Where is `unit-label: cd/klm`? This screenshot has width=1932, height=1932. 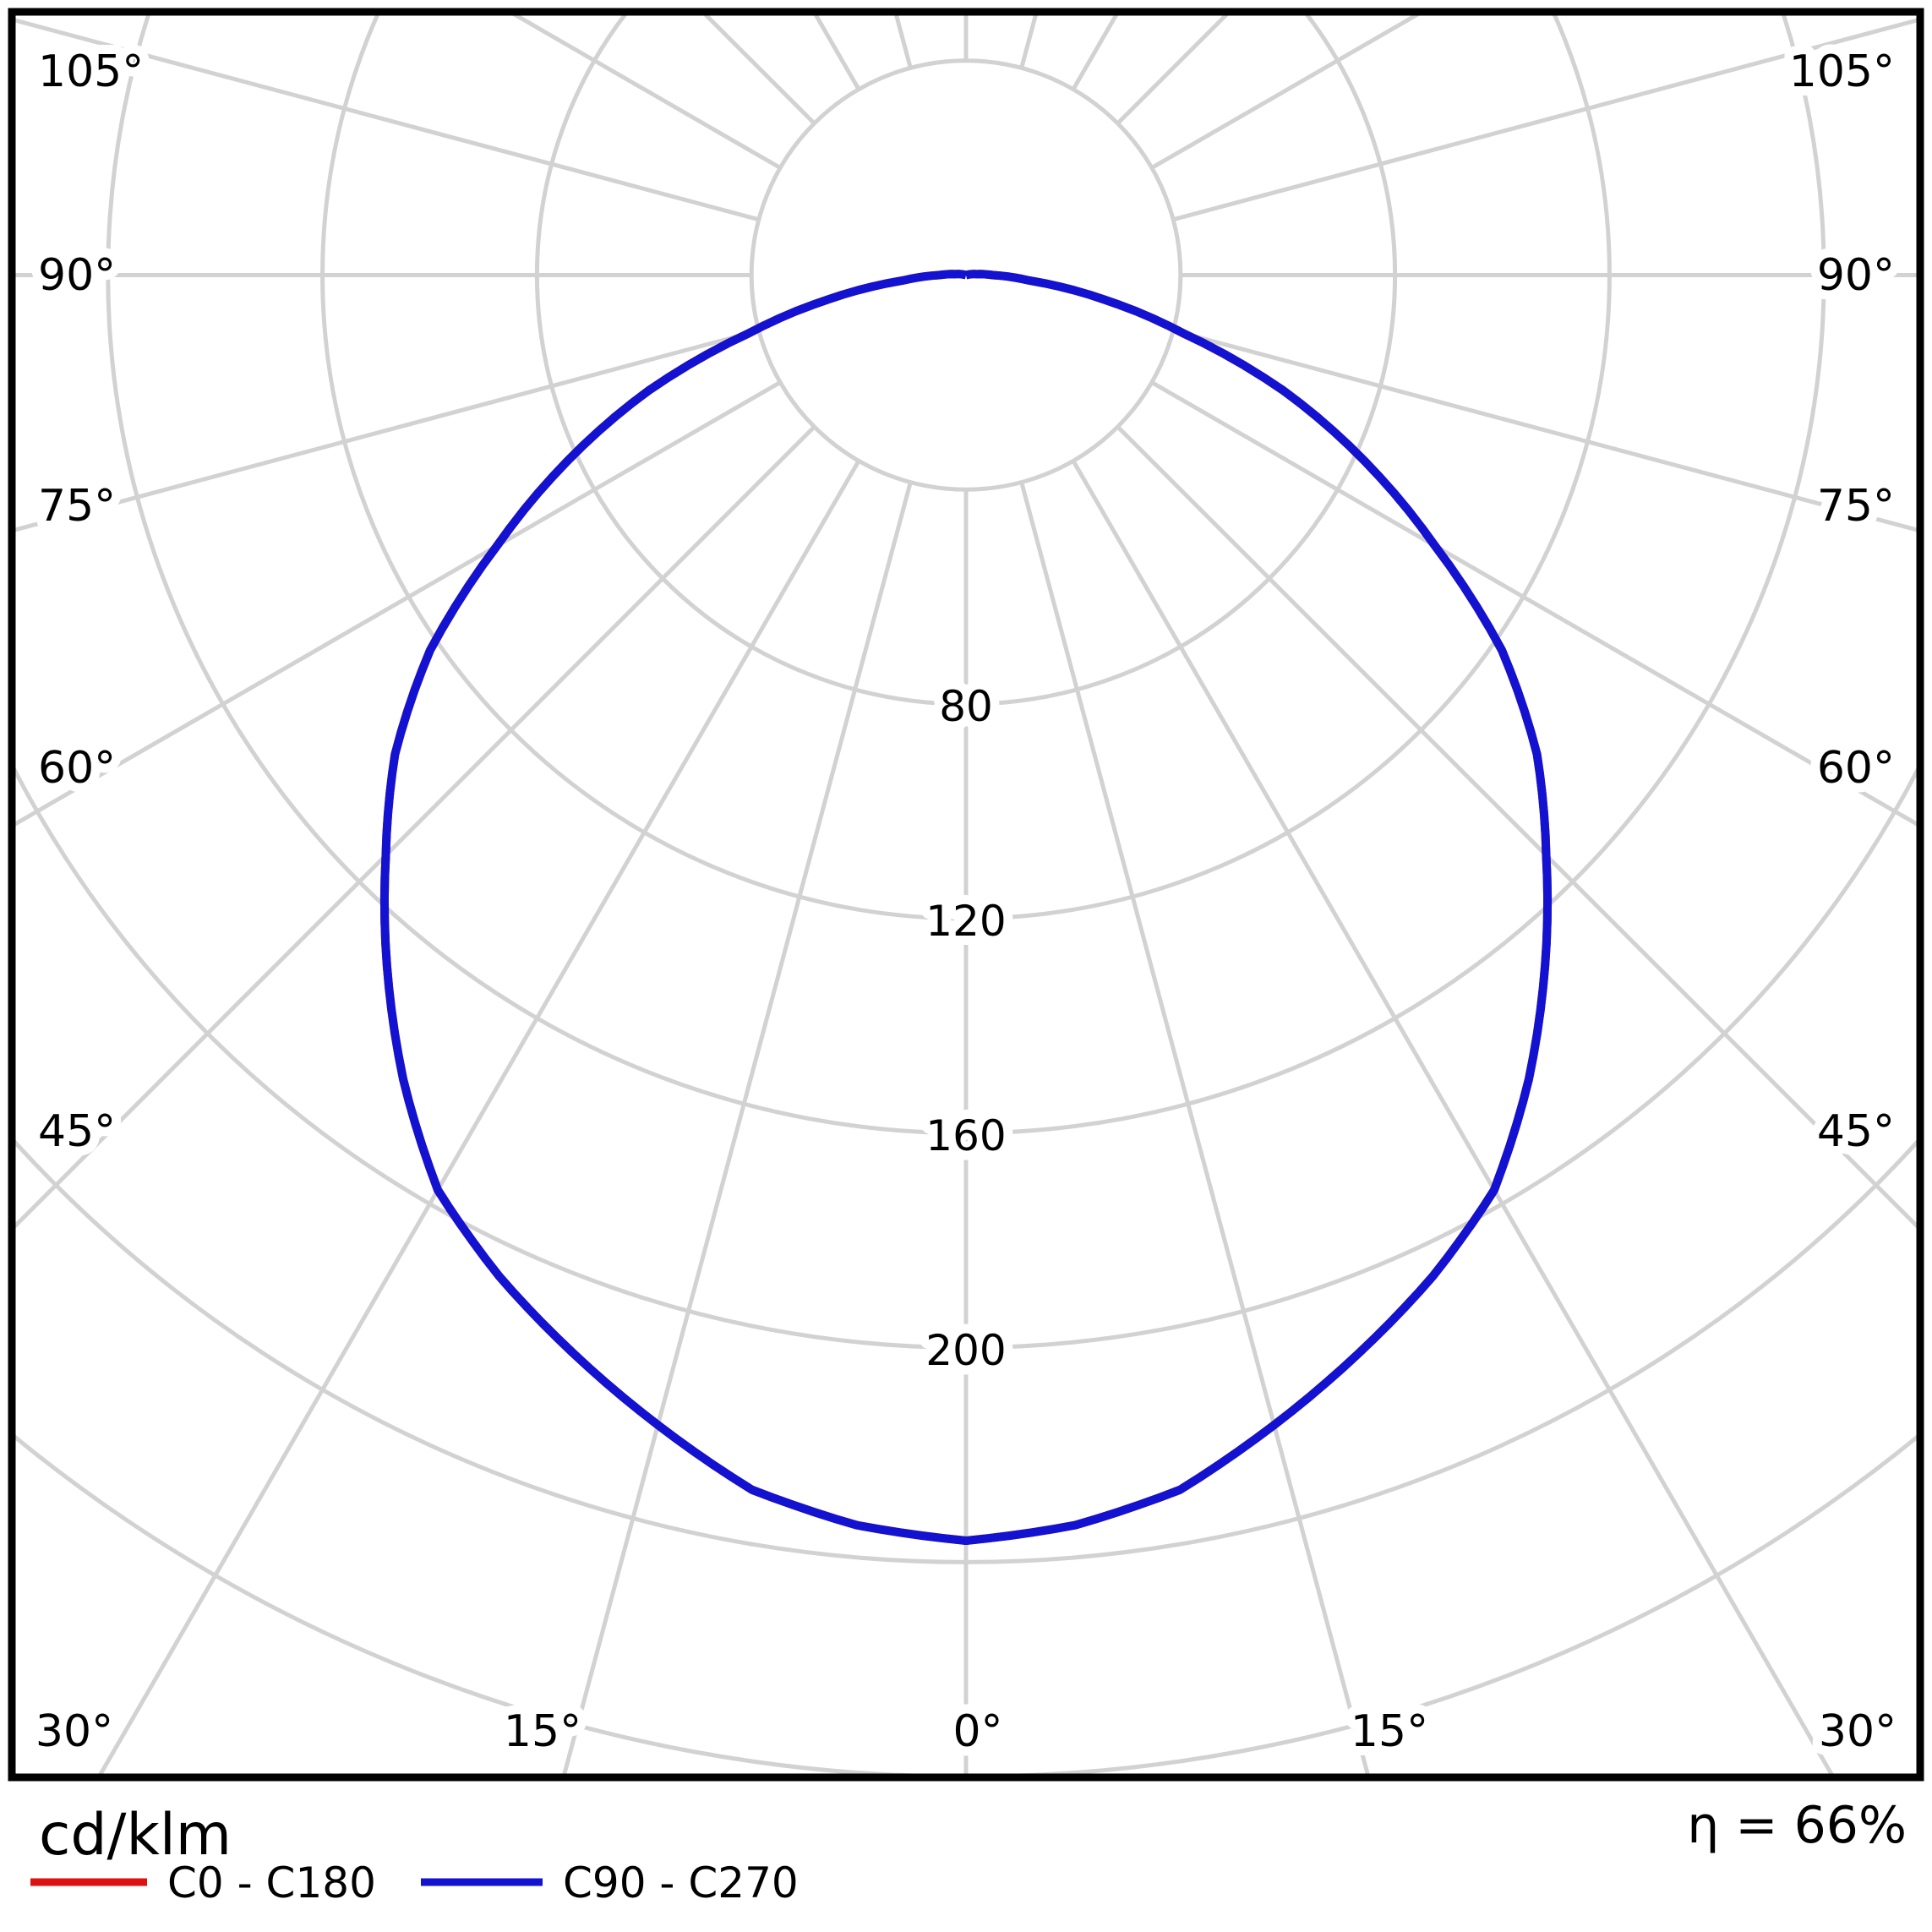
unit-label: cd/klm is located at coordinates (135, 1835).